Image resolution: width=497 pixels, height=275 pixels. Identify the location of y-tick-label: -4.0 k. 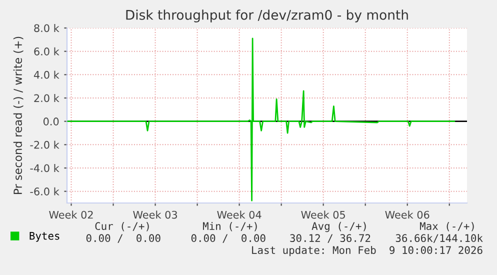
(45, 168).